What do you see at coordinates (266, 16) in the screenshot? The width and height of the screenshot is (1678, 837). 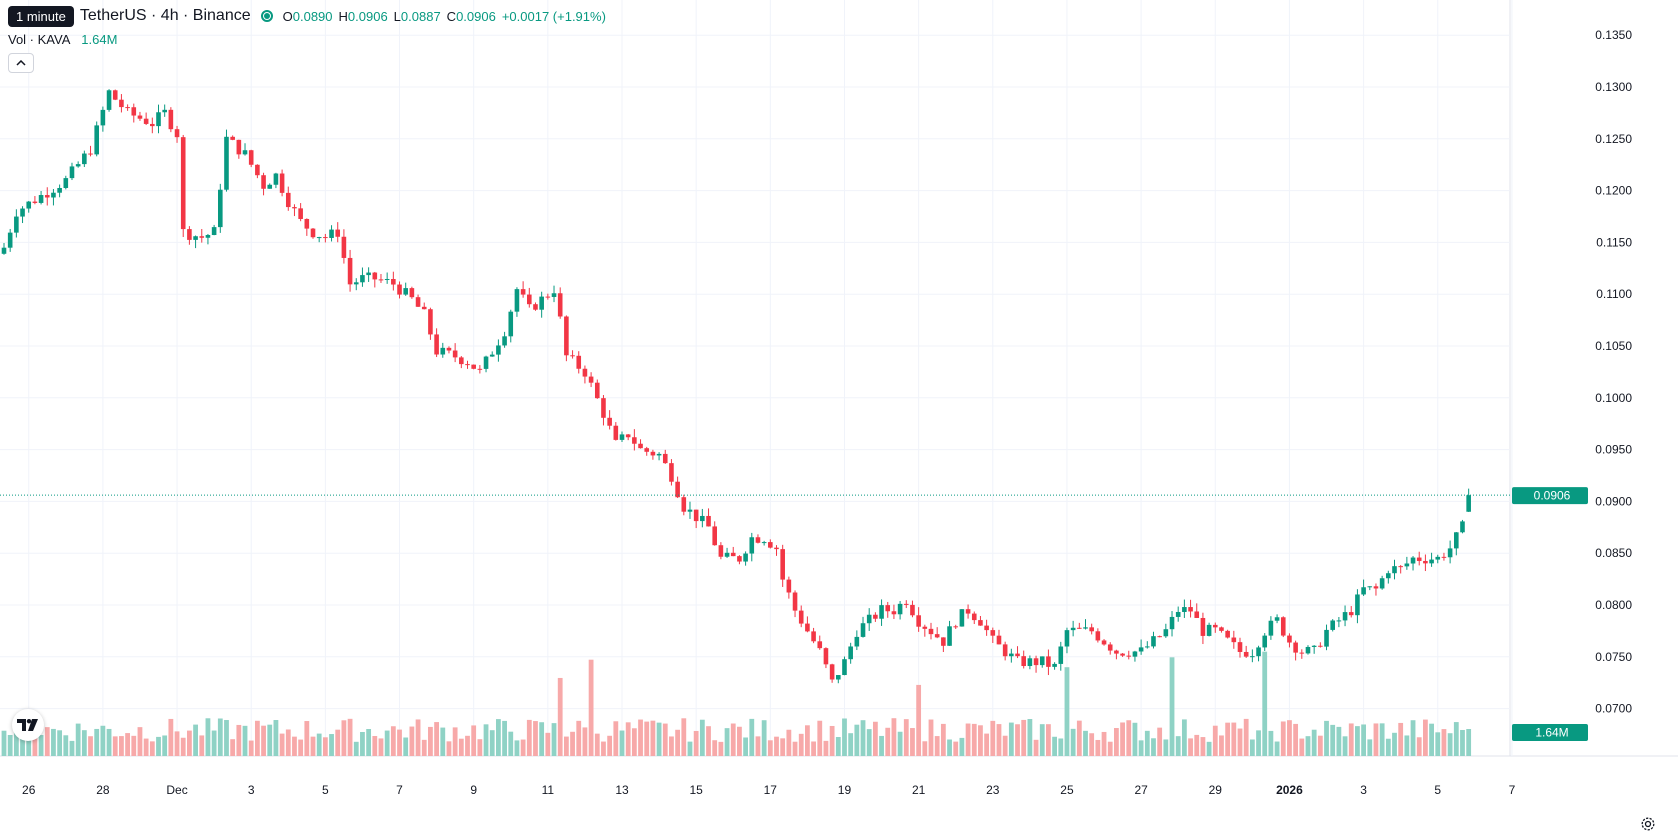 I see `market-status-icon` at bounding box center [266, 16].